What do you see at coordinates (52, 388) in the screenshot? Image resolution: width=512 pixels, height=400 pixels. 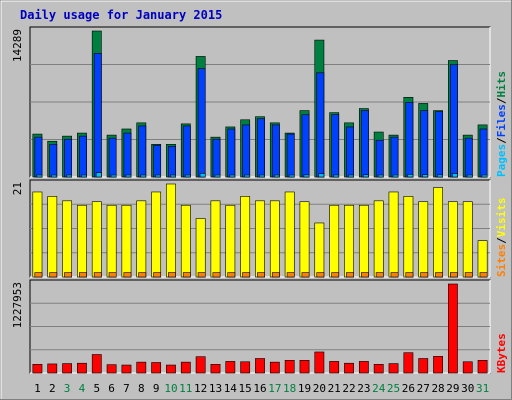 I see `day-label-2: 2` at bounding box center [52, 388].